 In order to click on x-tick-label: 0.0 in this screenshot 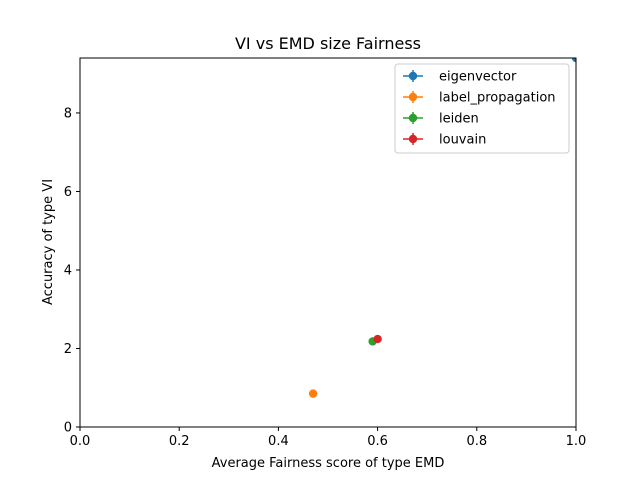, I will do `click(80, 441)`.